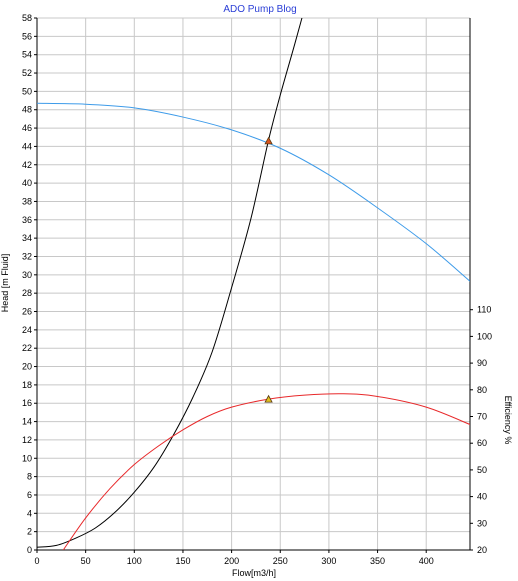  Describe the element at coordinates (27, 293) in the screenshot. I see `y-tick-label: 28` at that location.